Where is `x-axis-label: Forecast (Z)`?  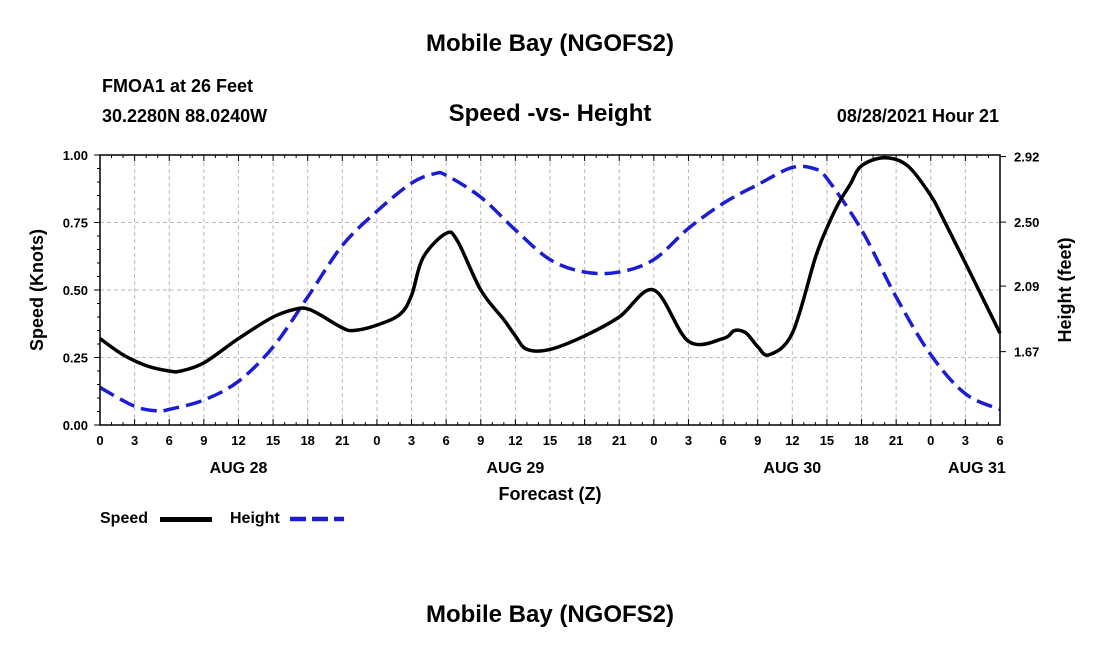
x-axis-label: Forecast (Z) is located at coordinates (549, 494).